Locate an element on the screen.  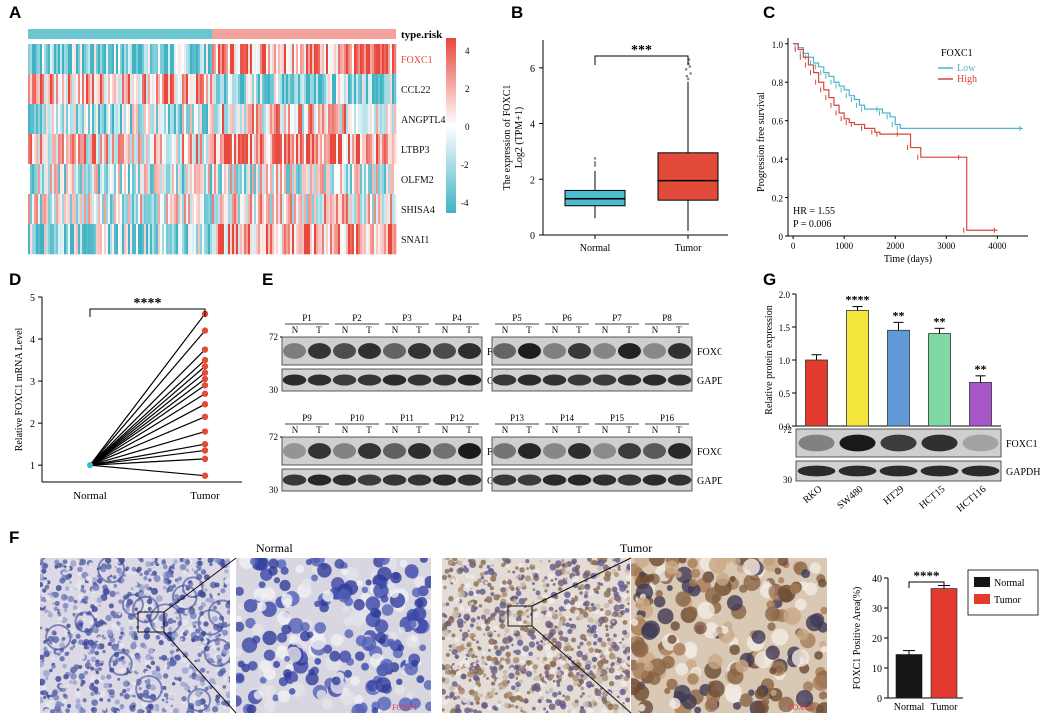
normal-high-magnification is located at coordinates (333, 635).